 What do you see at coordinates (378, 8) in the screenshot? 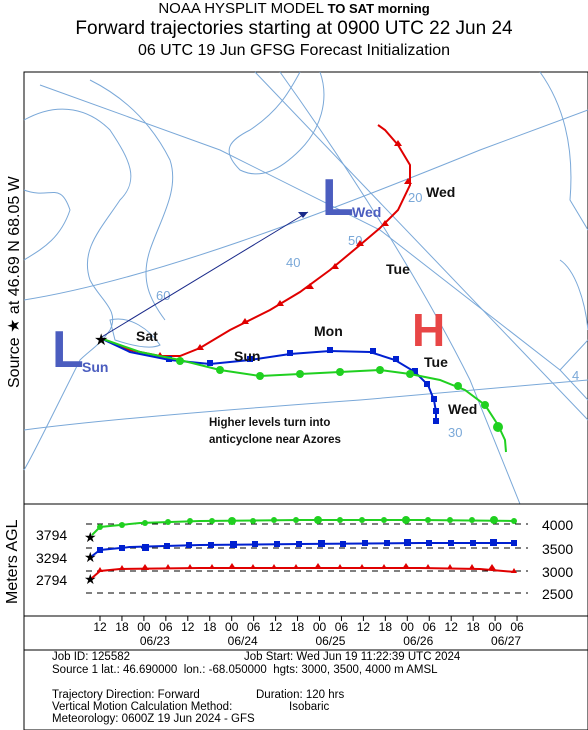
I see `title-note: TO SAT morning` at bounding box center [378, 8].